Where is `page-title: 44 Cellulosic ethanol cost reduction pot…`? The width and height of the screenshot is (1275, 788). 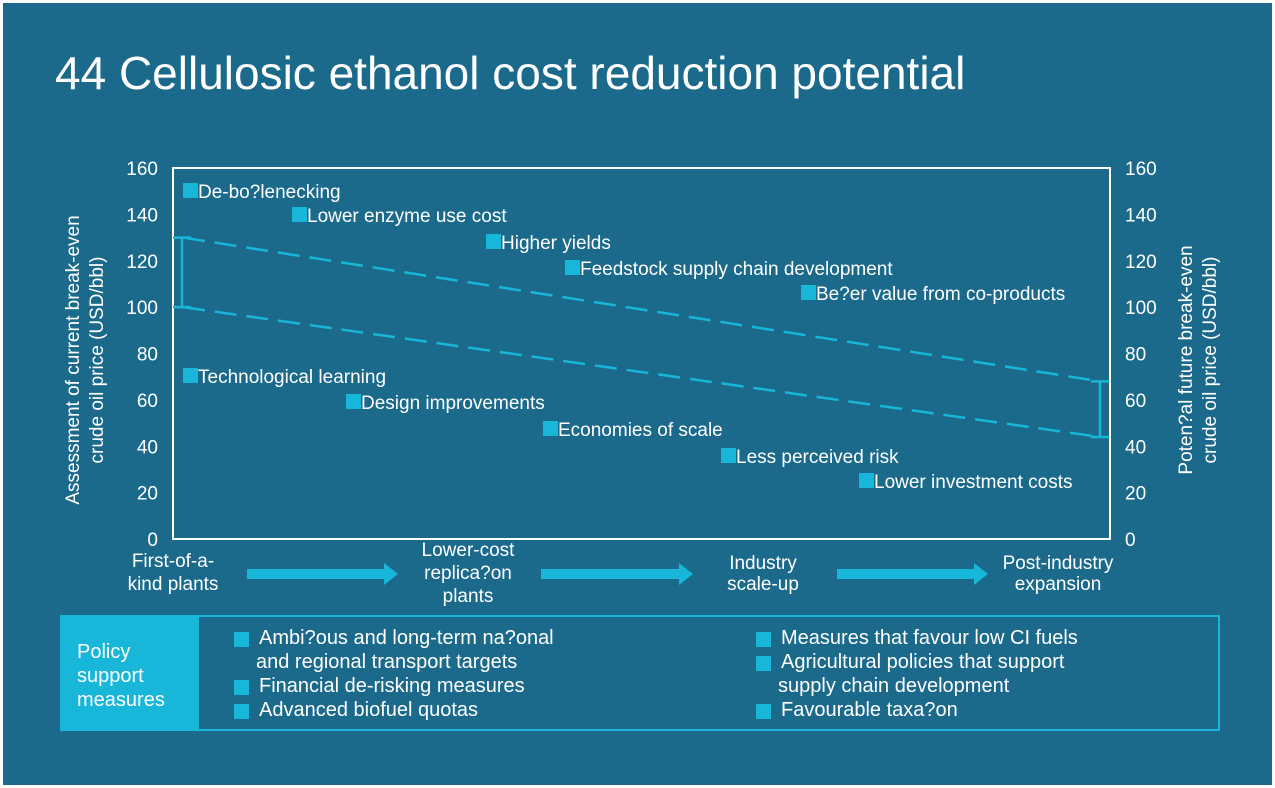
page-title: 44 Cellulosic ethanol cost reduction pot… is located at coordinates (510, 73).